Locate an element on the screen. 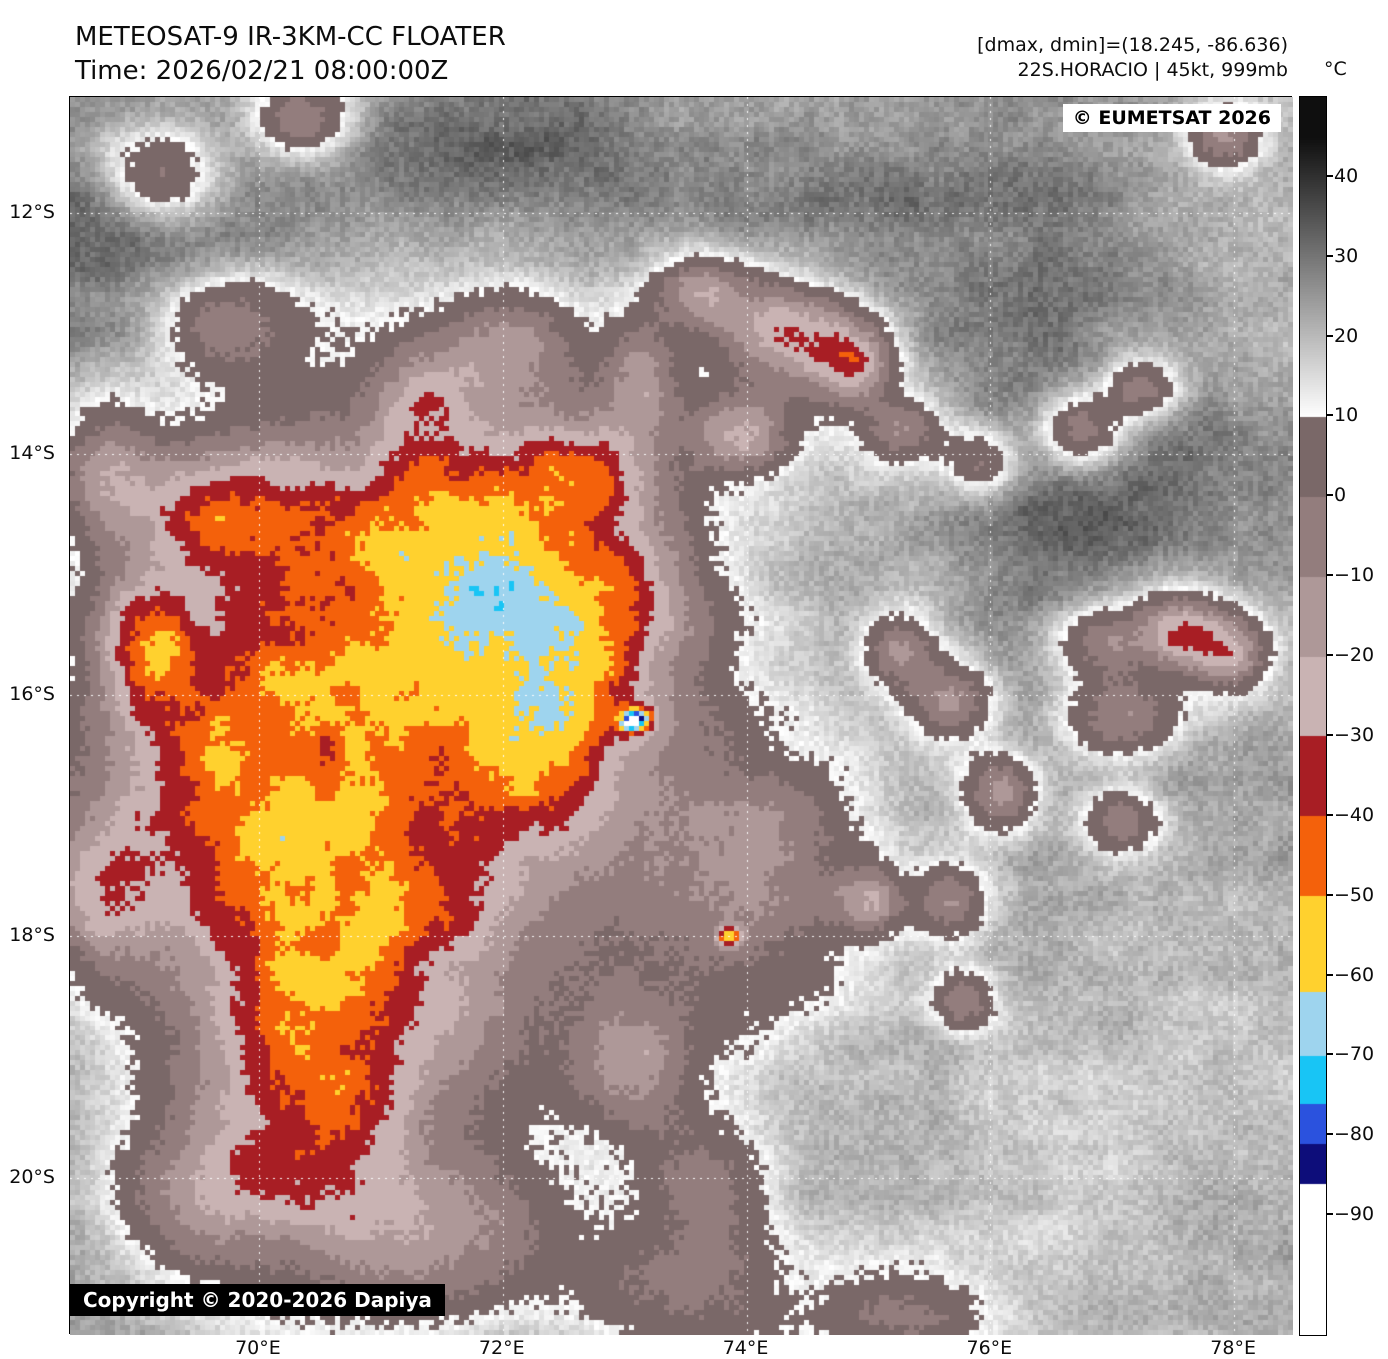  colorbar-tick-label: −20 is located at coordinates (1354, 655).